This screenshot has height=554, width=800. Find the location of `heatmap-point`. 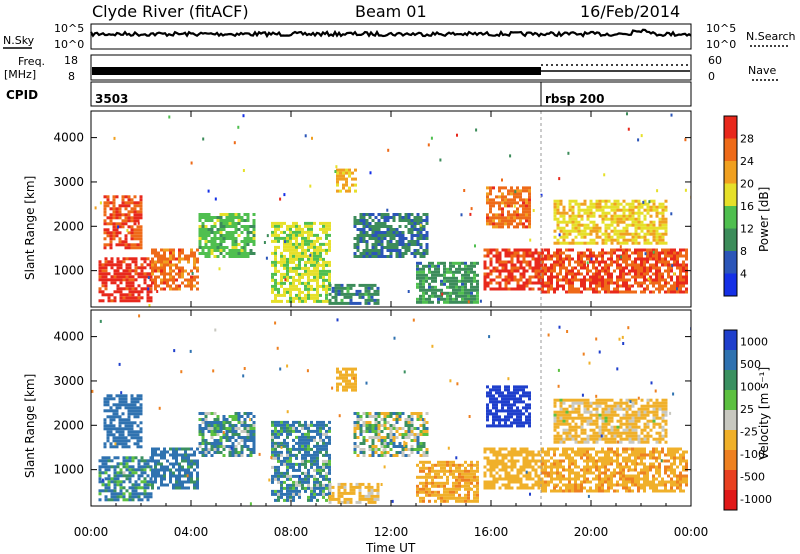

heatmap-point is located at coordinates (192, 273).